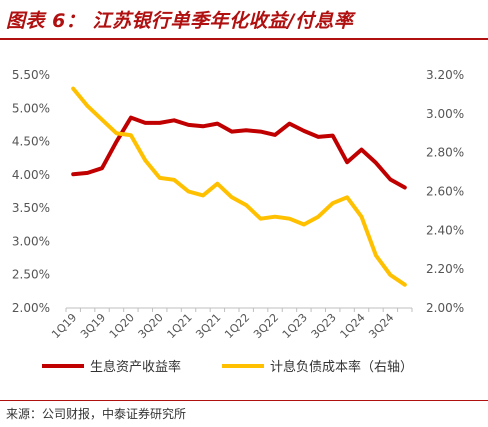 The height and width of the screenshot is (427, 488). What do you see at coordinates (244, 39) in the screenshot?
I see `title-rule` at bounding box center [244, 39].